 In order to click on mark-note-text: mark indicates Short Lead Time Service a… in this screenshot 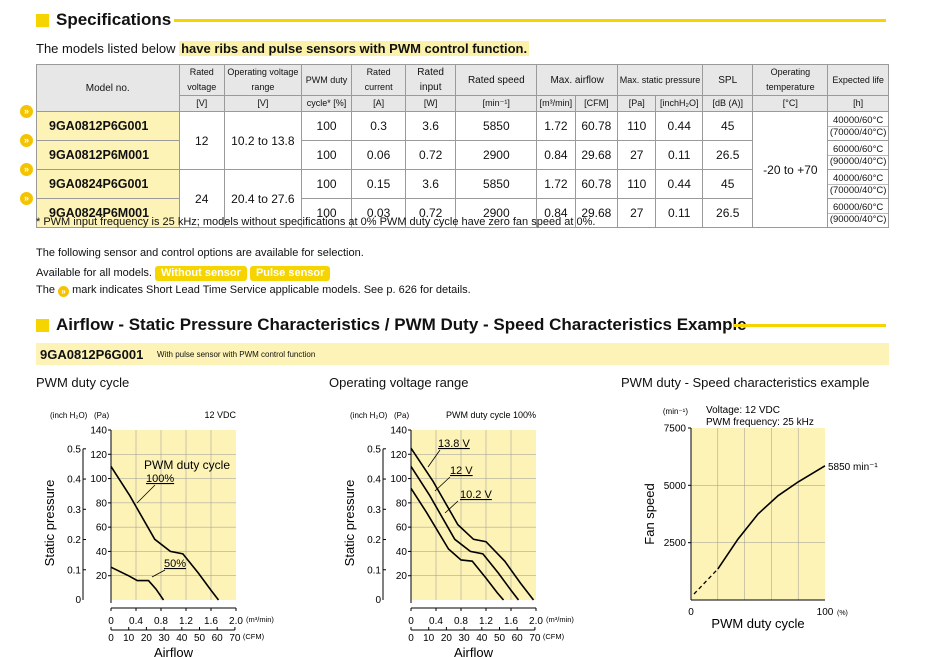, I will do `click(270, 290)`.